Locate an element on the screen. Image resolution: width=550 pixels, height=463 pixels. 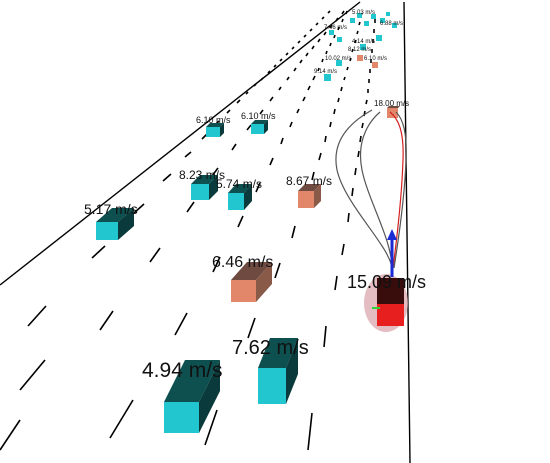
speed-label: 10.02 m/s is located at coordinates (338, 59).